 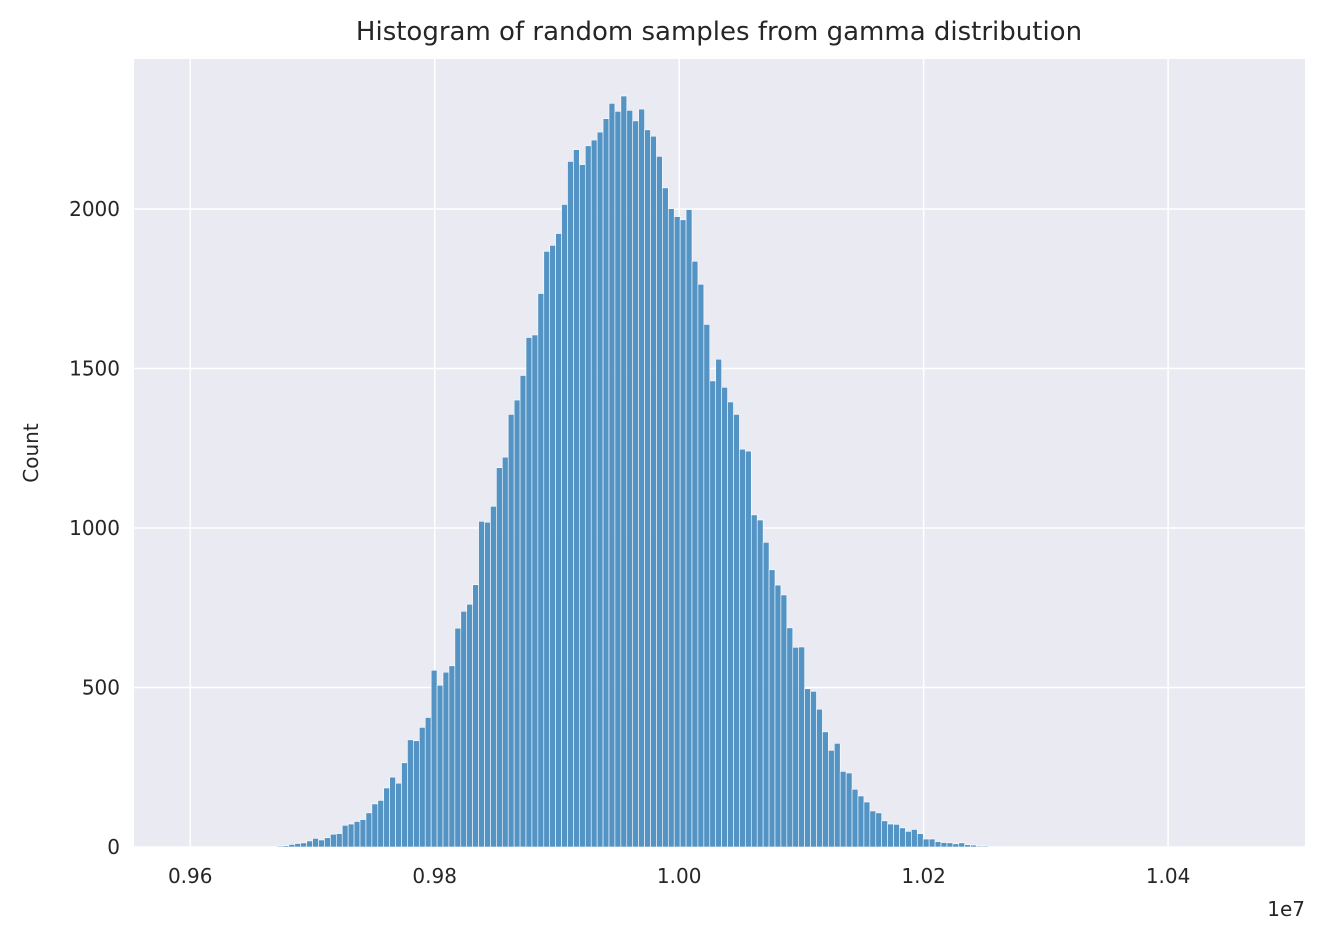 I want to click on x-tick-label: 0.98, so click(x=434, y=876).